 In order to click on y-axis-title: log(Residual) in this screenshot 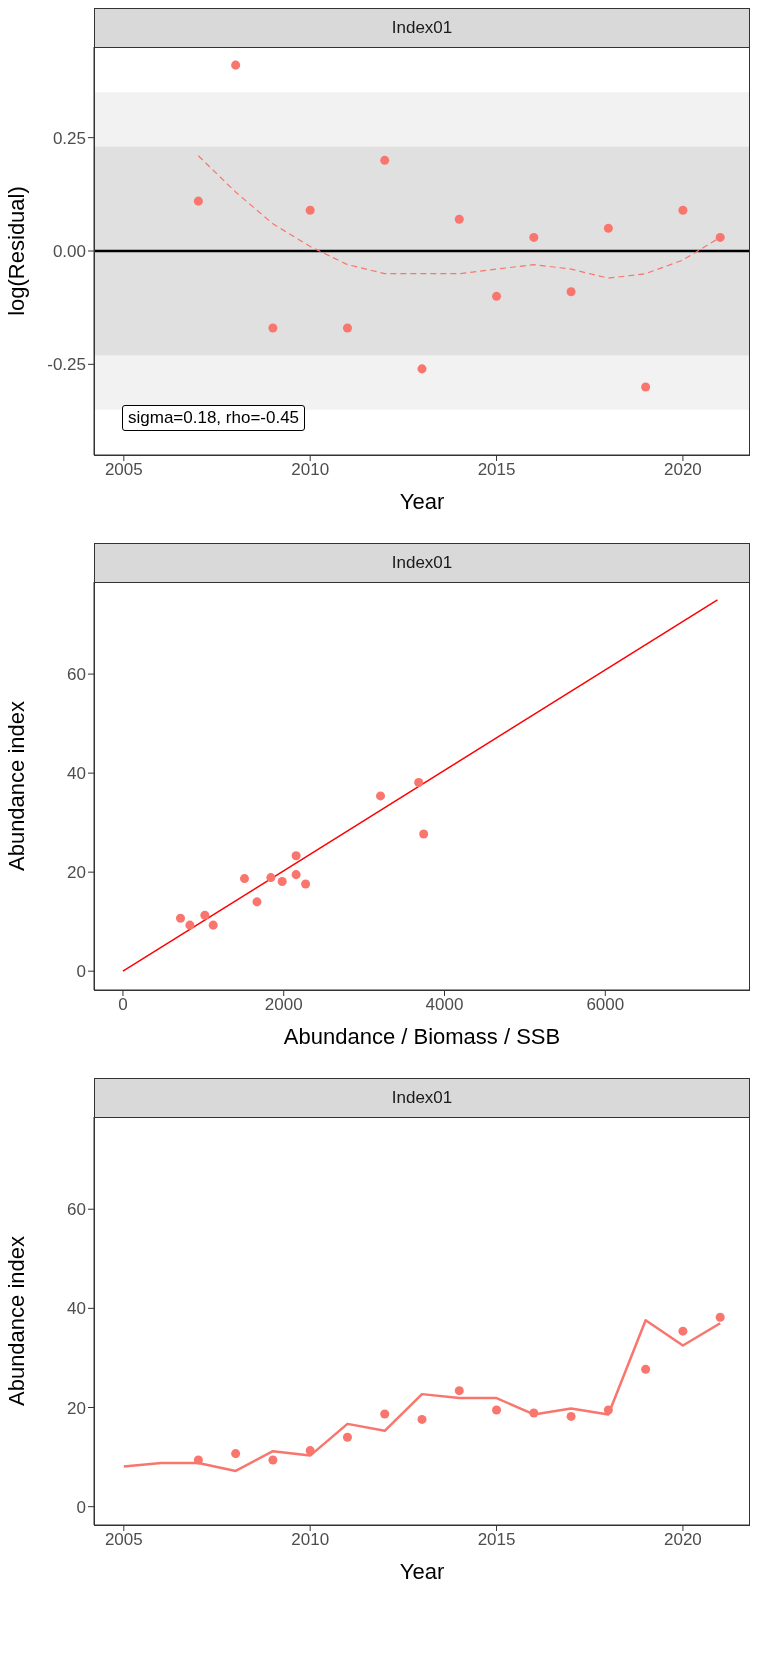, I will do `click(16, 251)`.